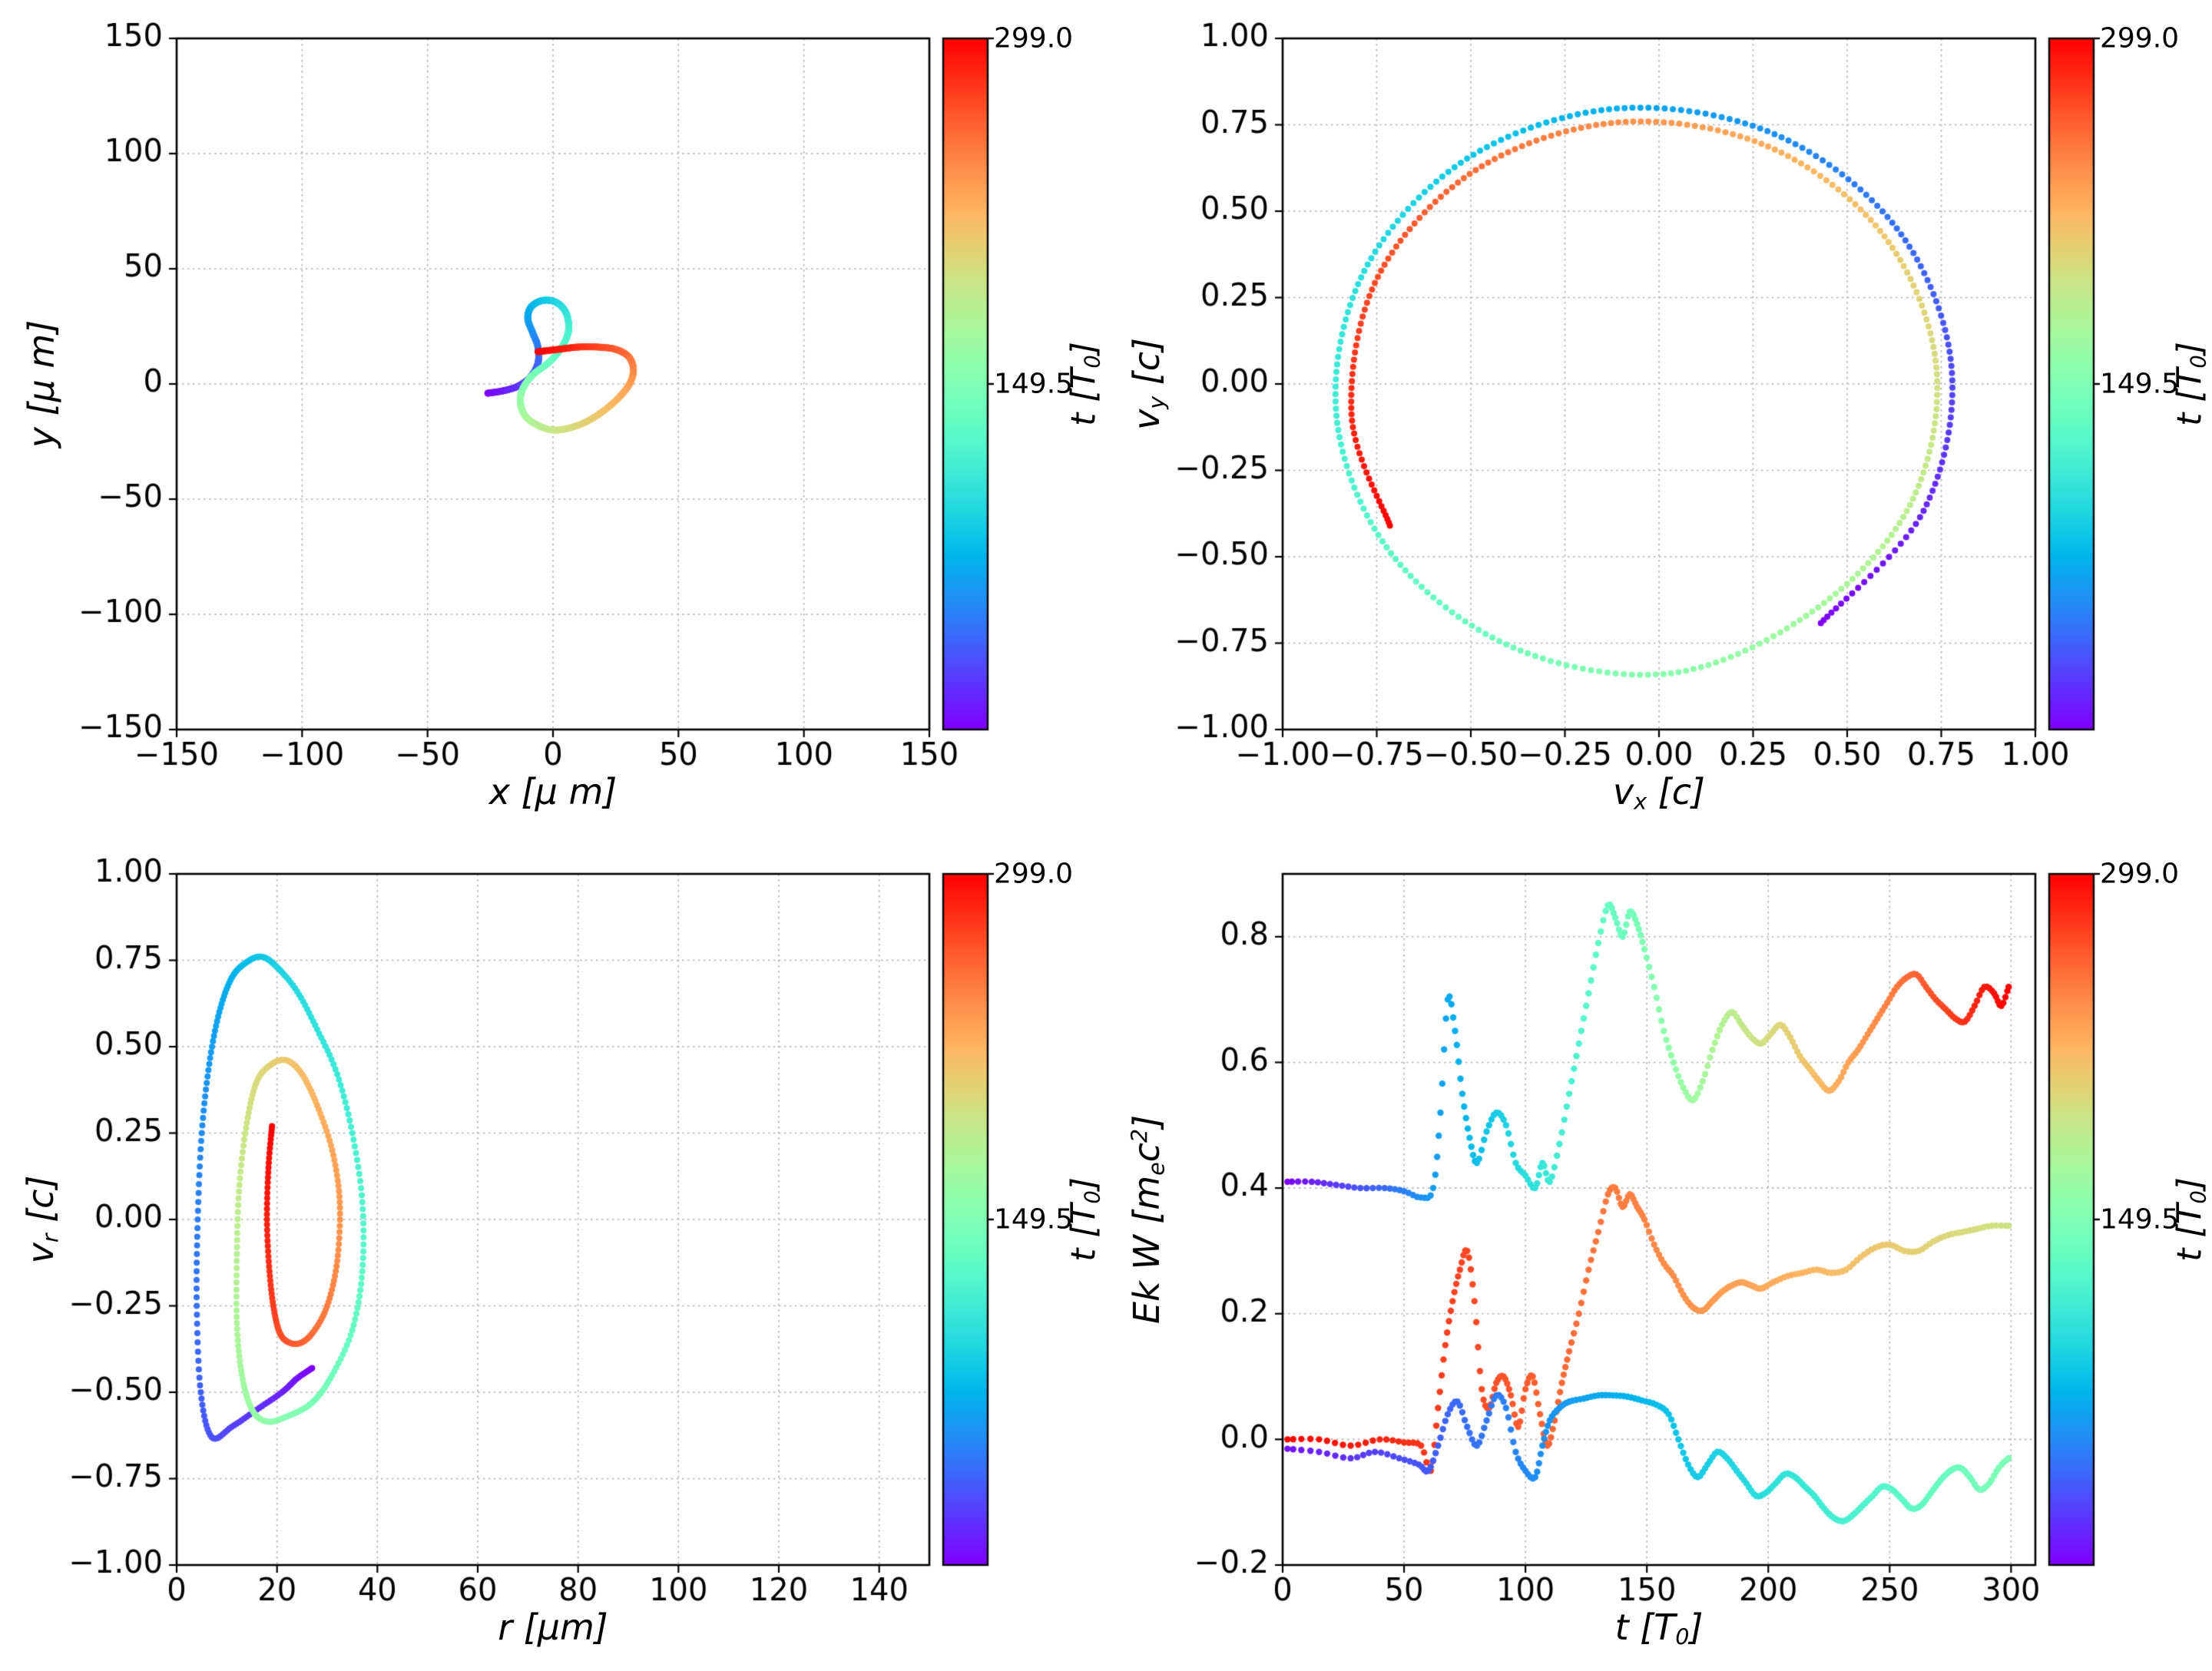 The width and height of the screenshot is (2212, 1671). I want to click on x-axis-label: x [μ m], so click(553, 791).